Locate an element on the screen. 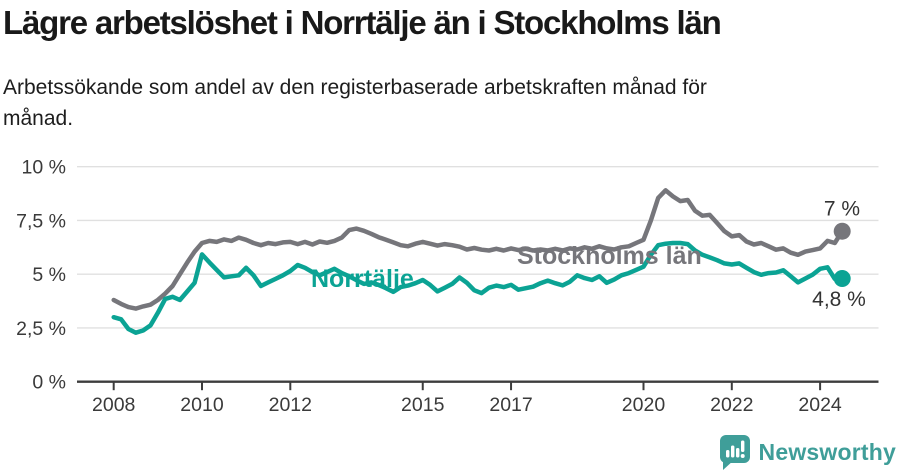 The height and width of the screenshot is (474, 900). subtitle-line-2: månad. is located at coordinates (38, 118).